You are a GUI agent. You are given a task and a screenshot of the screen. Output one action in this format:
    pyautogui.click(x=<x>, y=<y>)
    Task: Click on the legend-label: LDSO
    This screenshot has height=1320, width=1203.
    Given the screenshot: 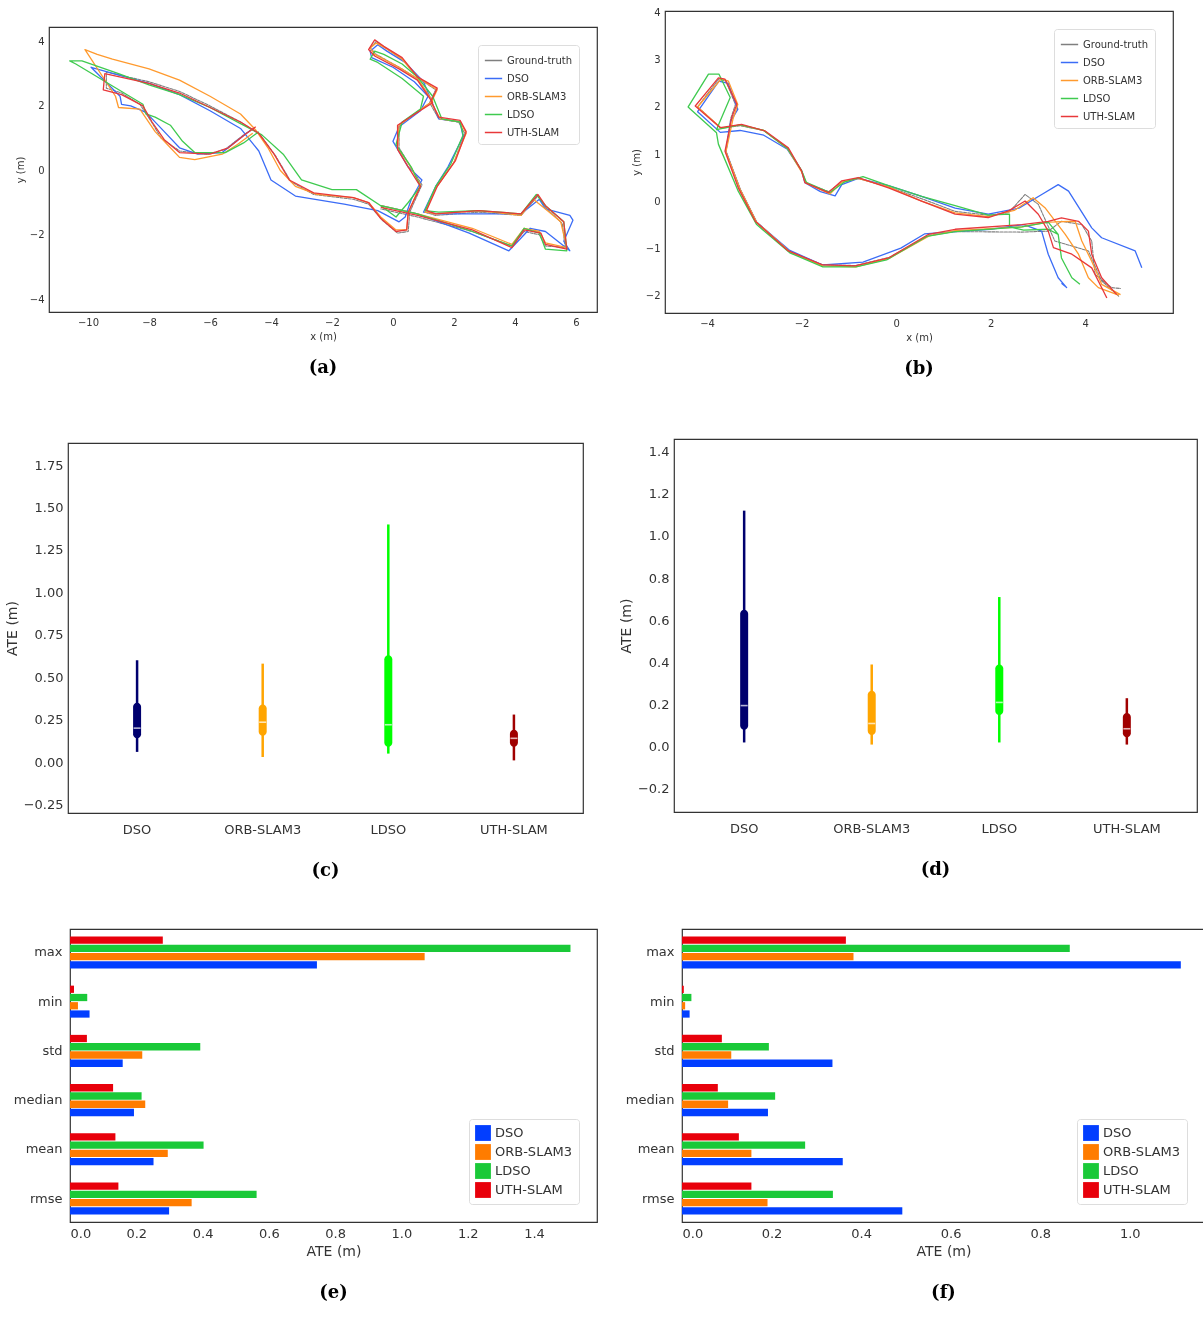 What is the action you would take?
    pyautogui.click(x=513, y=1170)
    